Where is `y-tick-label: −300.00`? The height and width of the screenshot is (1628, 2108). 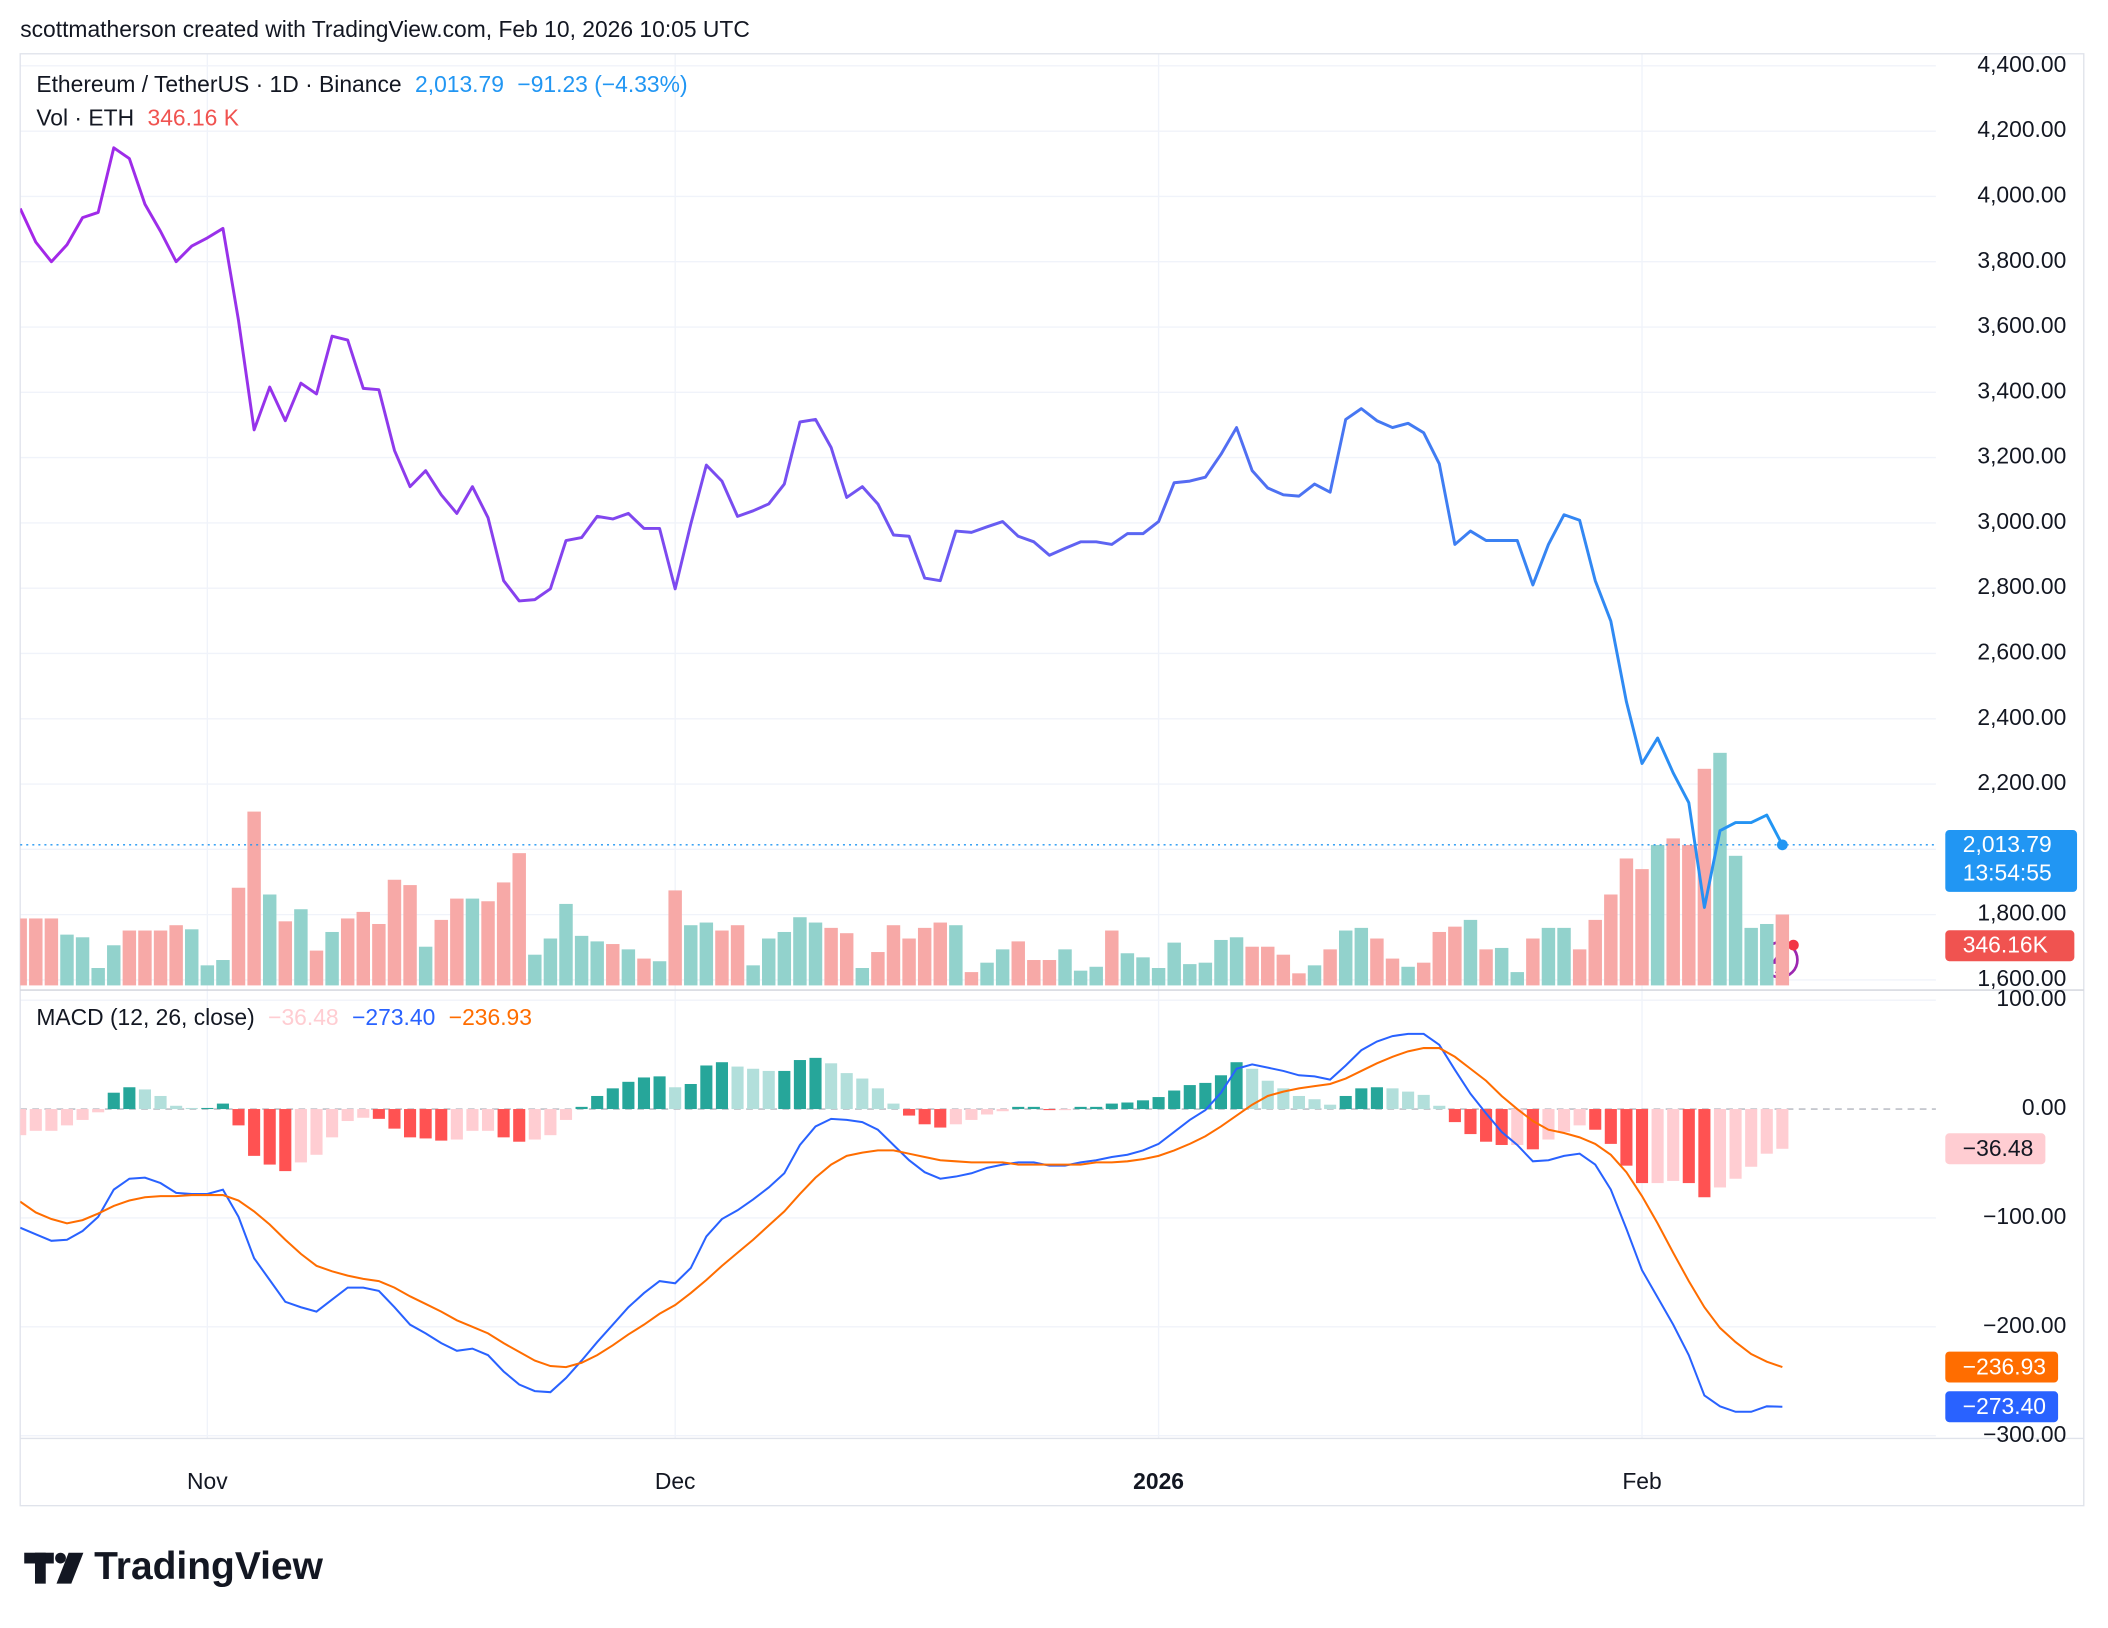
y-tick-label: −300.00 is located at coordinates (2024, 1434).